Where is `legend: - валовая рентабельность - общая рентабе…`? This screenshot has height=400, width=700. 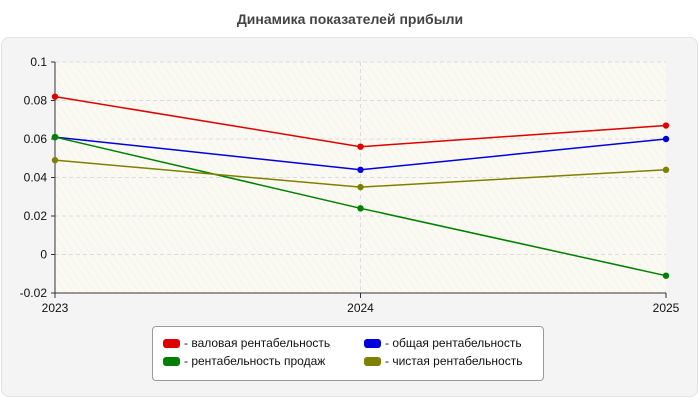
legend: - валовая рентабельность - общая рентабе… is located at coordinates (348, 353).